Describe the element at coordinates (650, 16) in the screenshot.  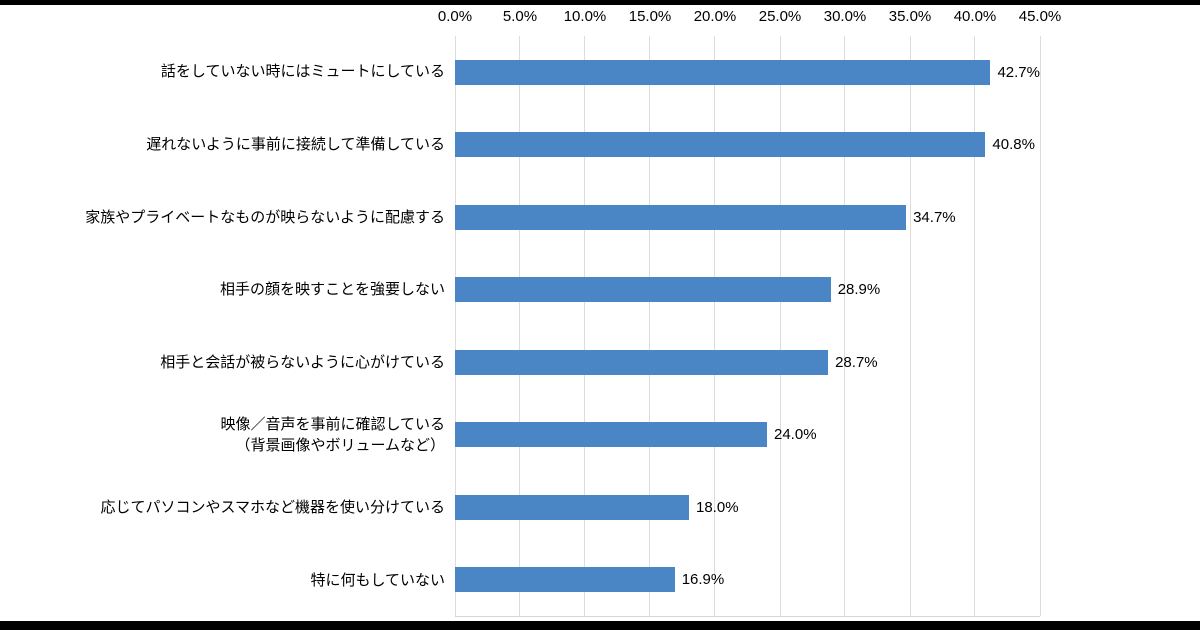
I see `x-tick-label: 15.0%` at that location.